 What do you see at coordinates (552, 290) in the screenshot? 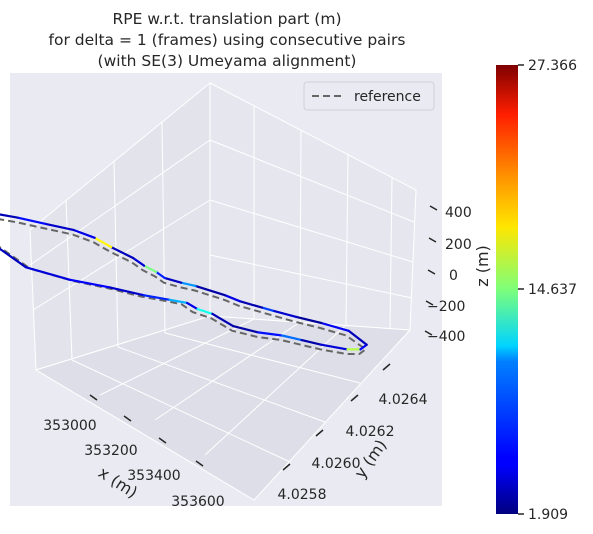
I see `colorbar-label-mid: 14.637` at bounding box center [552, 290].